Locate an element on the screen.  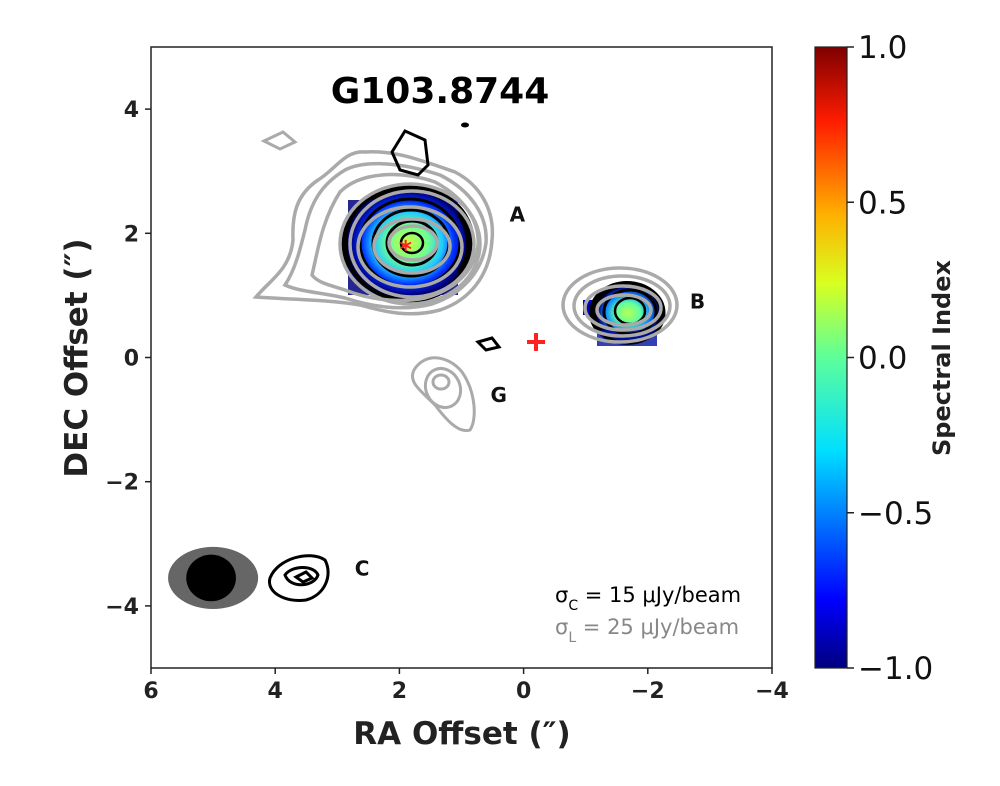
c-band-contour-speck is located at coordinates (465, 125).